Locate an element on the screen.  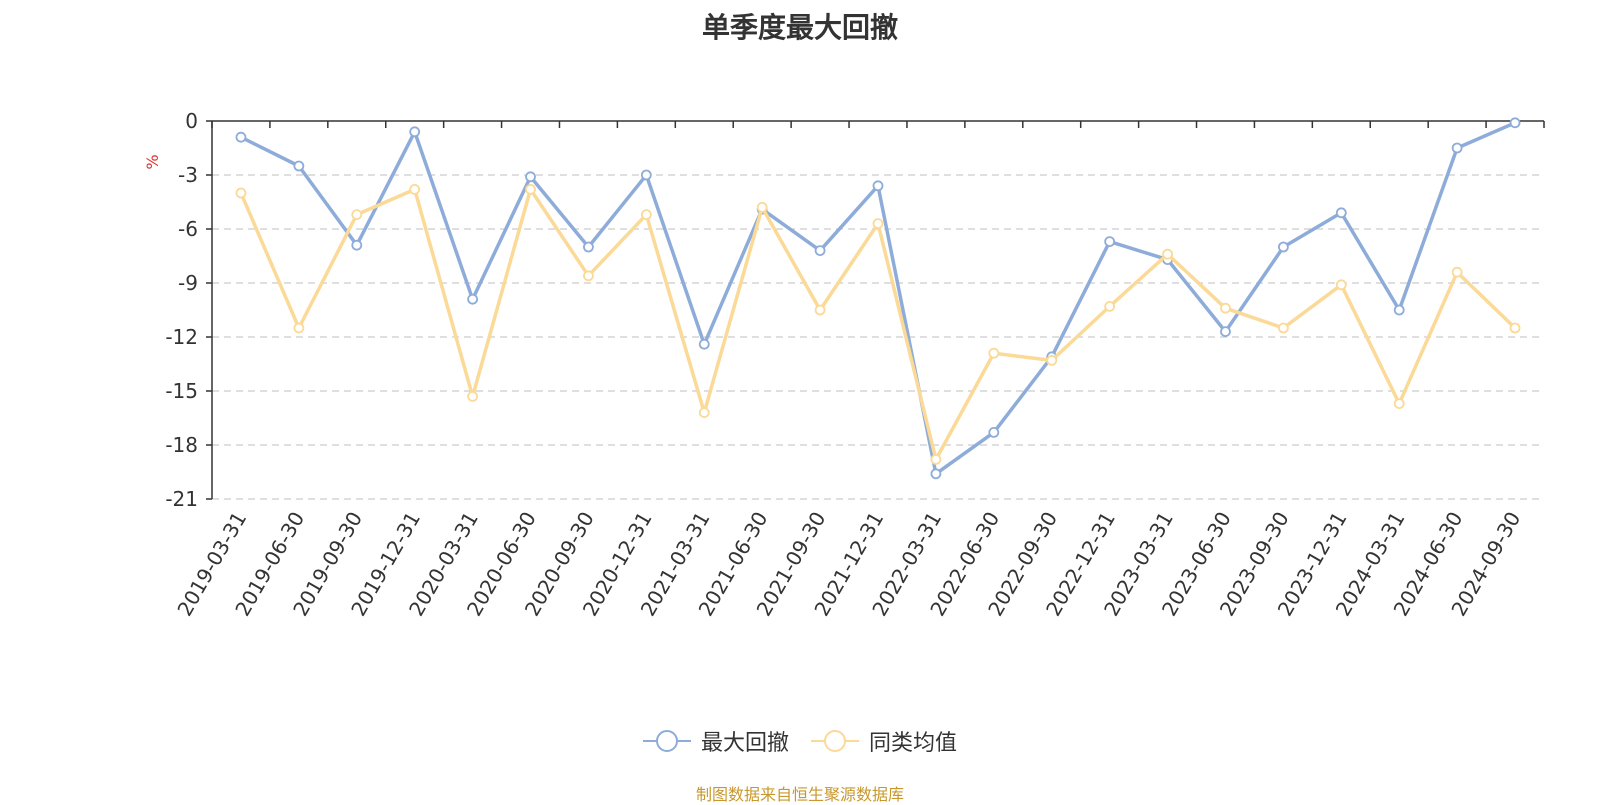
legend-item-peer-average: 同类均值 is located at coordinates (884, 741).